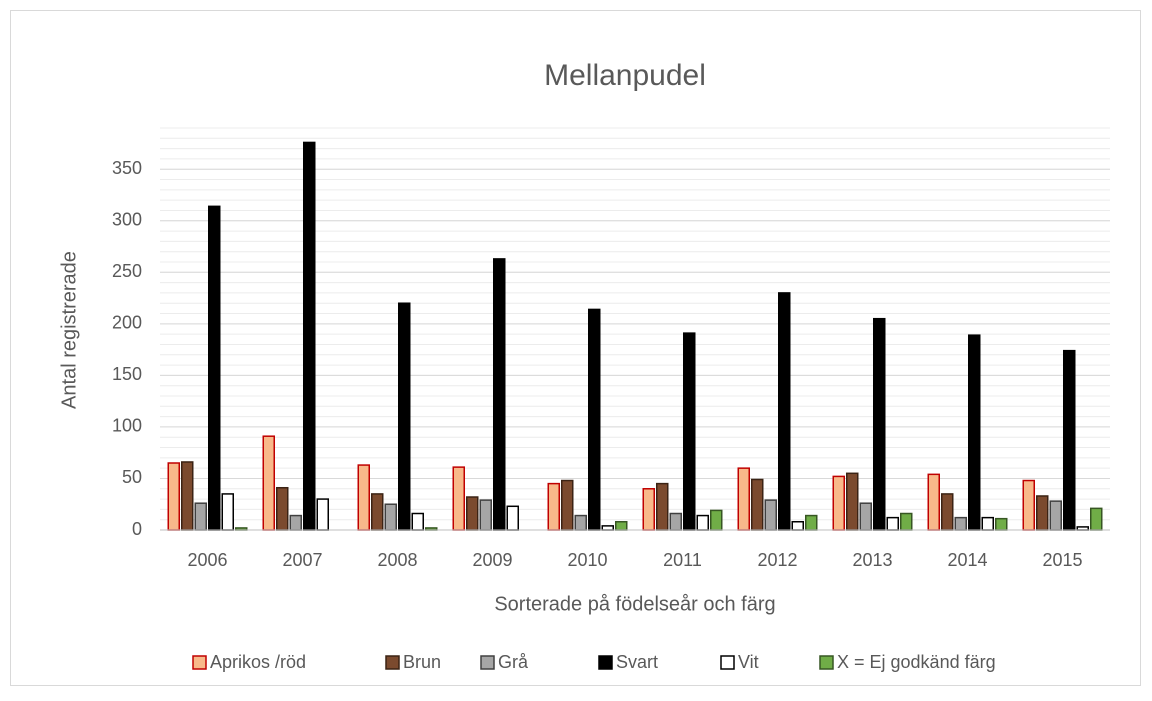  I want to click on legend-label: X = Ej godkänd färg, so click(916, 662).